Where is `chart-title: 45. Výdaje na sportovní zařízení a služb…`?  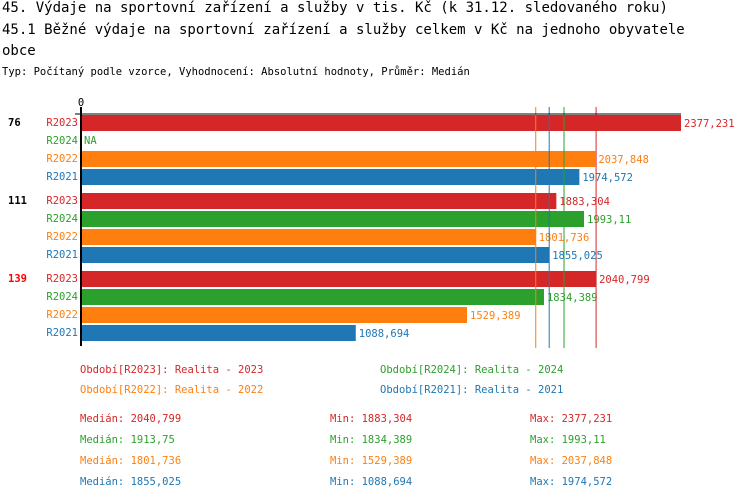 chart-title: 45. Výdaje na sportovní zařízení a služb… is located at coordinates (335, 8).